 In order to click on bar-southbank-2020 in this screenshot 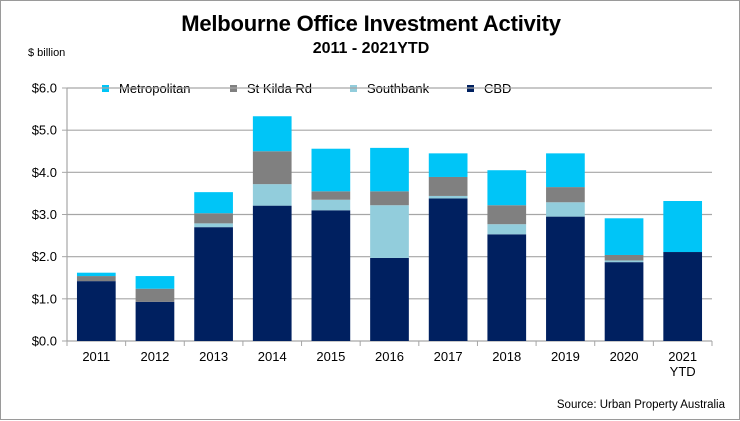, I will do `click(624, 261)`.